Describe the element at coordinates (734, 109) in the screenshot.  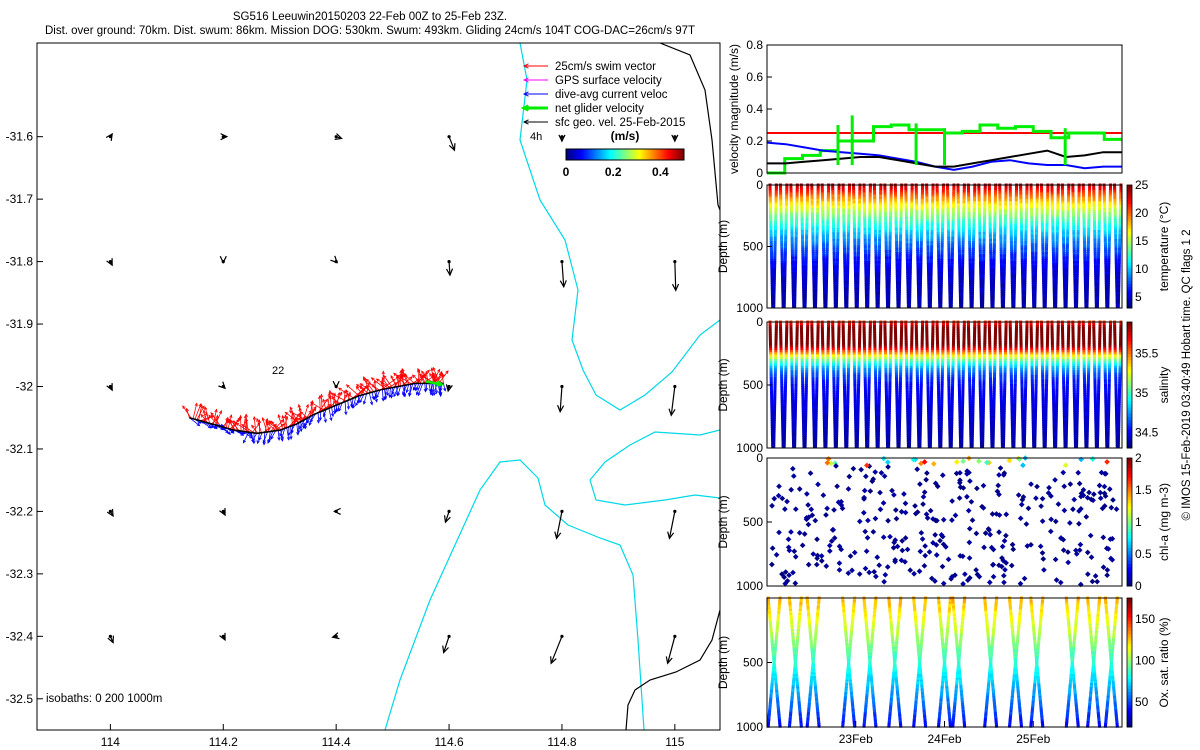
I see `velocity-ylabel: velocity magnitude (m/s)` at that location.